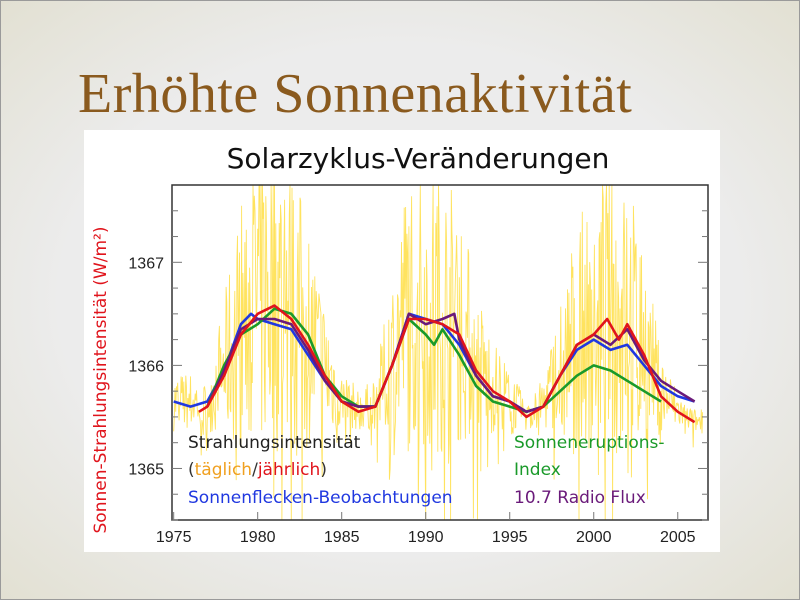  Describe the element at coordinates (342, 537) in the screenshot. I see `x-tick-label: 1985` at that location.